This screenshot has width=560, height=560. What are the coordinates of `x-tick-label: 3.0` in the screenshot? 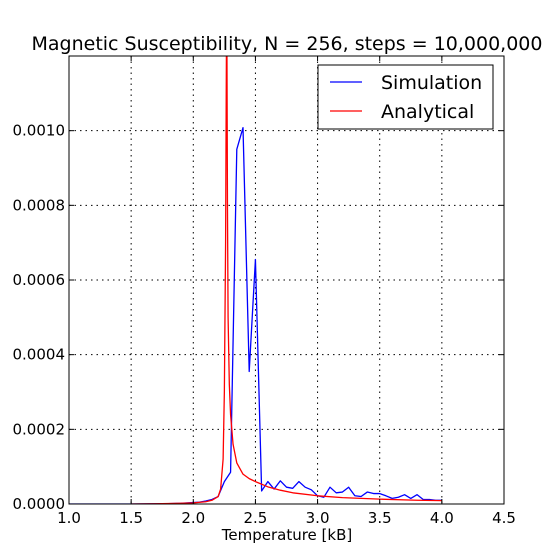 It's located at (318, 518).